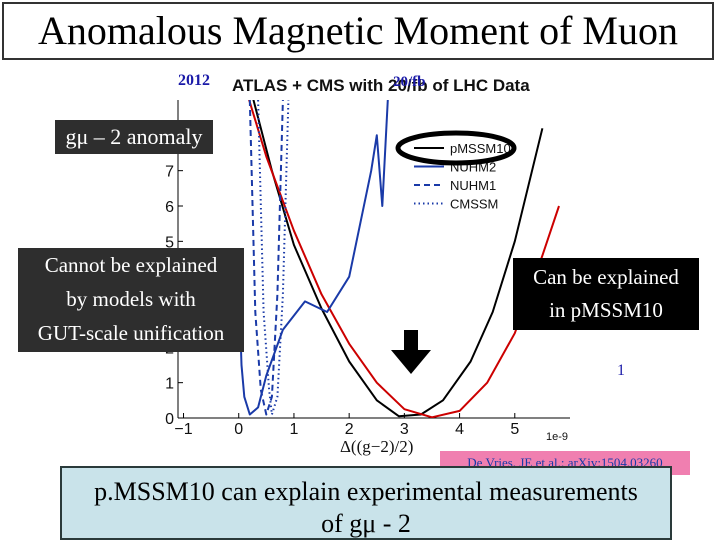 This screenshot has width=720, height=540. What do you see at coordinates (134, 137) in the screenshot?
I see `gm2-anomaly-label: gμ – 2 anomaly` at bounding box center [134, 137].